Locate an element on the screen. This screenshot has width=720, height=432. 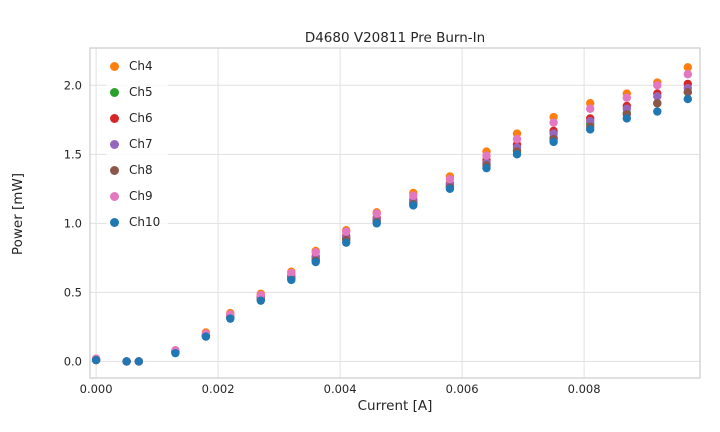
legend-item-ch4: Ch4 is located at coordinates (135, 66).